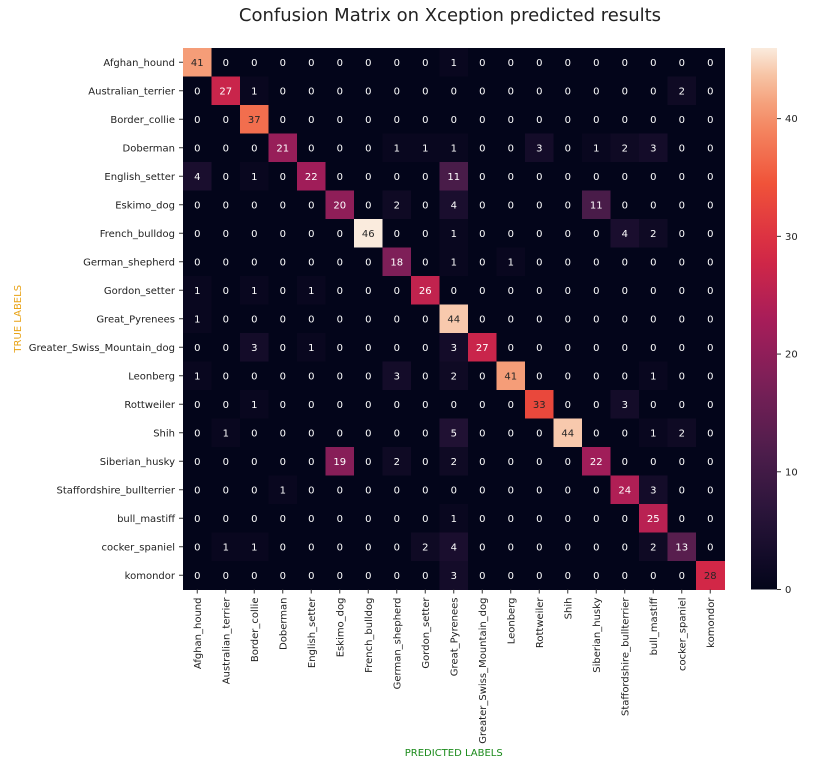  What do you see at coordinates (198, 634) in the screenshot?
I see `x-tick-label: Afghan_hound` at bounding box center [198, 634].